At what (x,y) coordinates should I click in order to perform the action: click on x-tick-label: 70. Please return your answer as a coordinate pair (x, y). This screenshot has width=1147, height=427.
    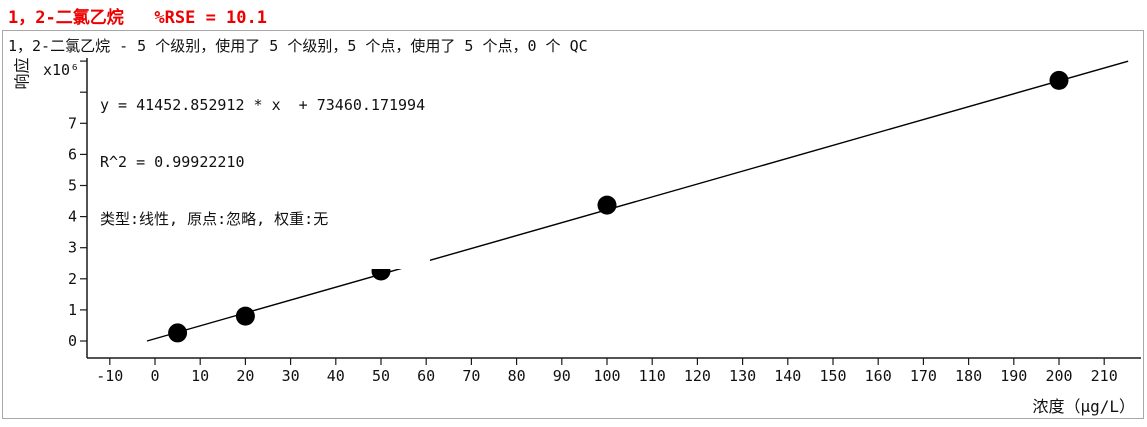
    Looking at the image, I should click on (471, 376).